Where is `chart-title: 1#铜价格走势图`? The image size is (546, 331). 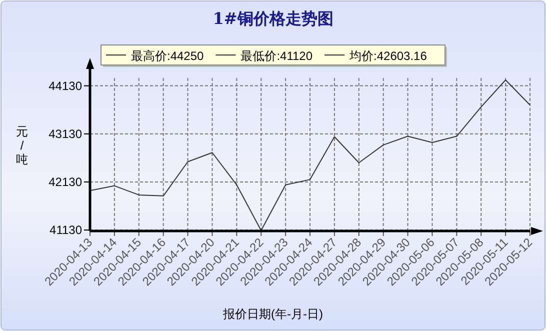
chart-title: 1#铜价格走势图 is located at coordinates (273, 18).